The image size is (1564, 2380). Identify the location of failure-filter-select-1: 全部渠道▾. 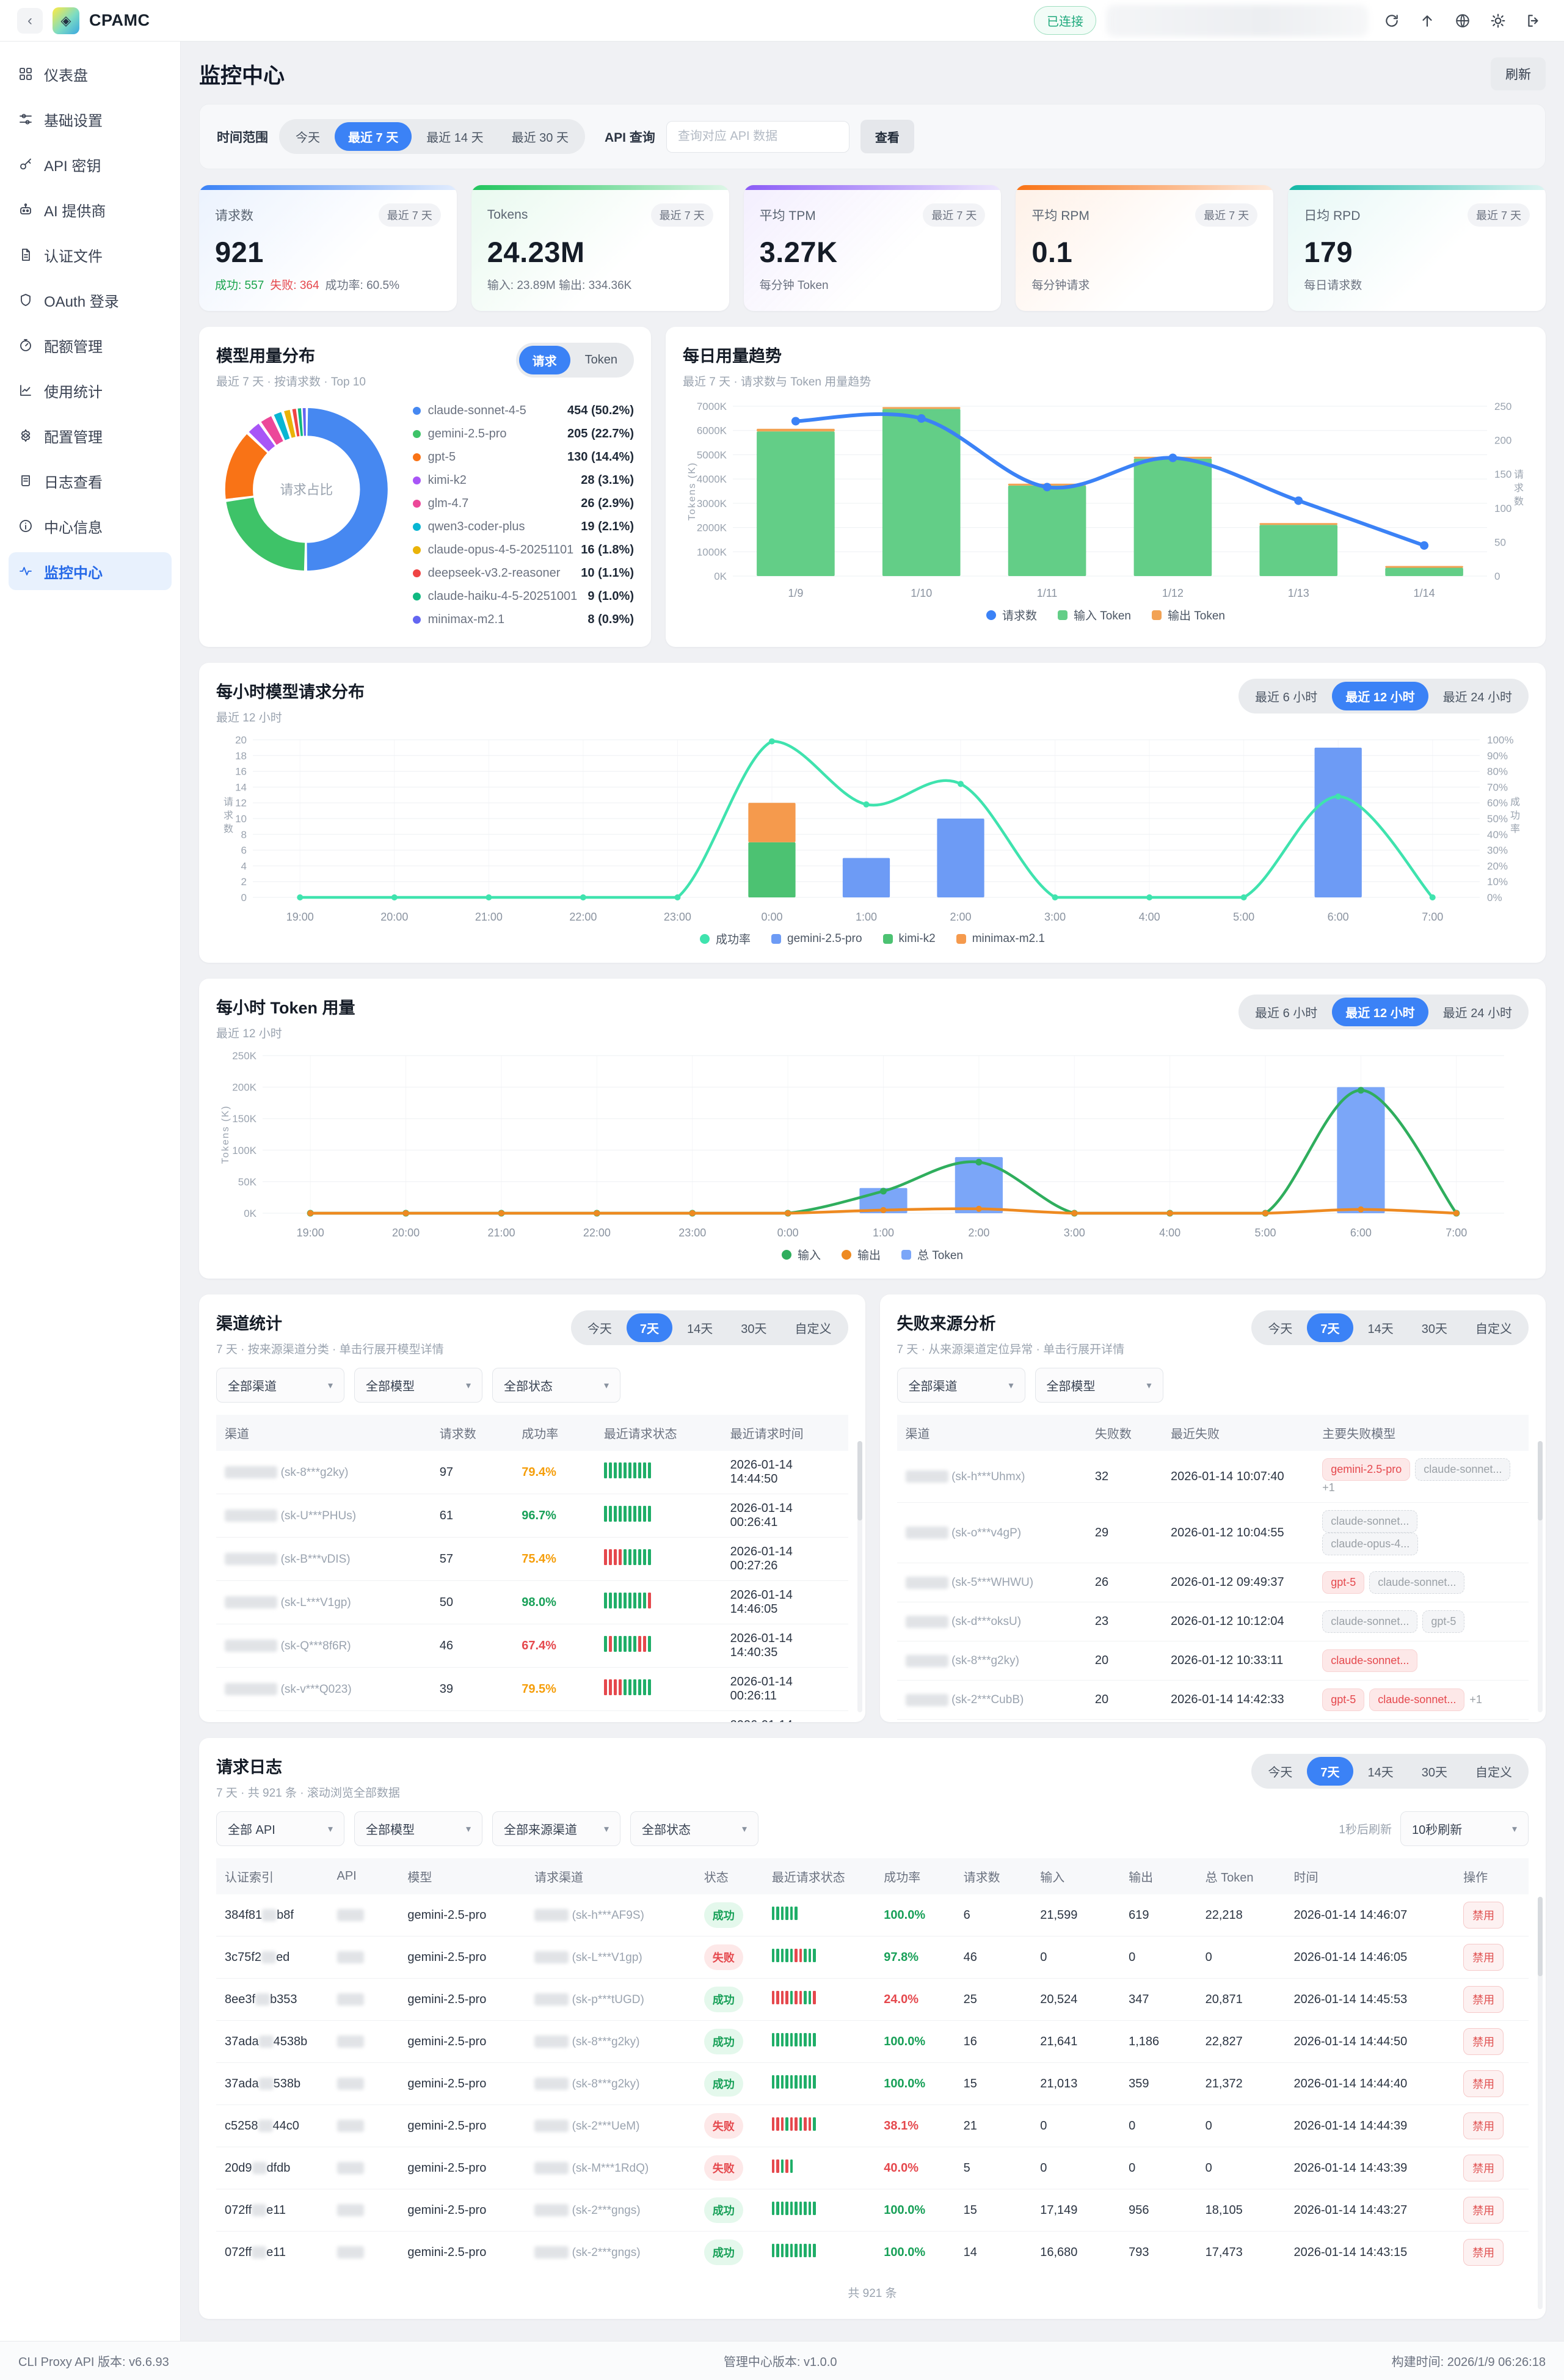
(961, 1385).